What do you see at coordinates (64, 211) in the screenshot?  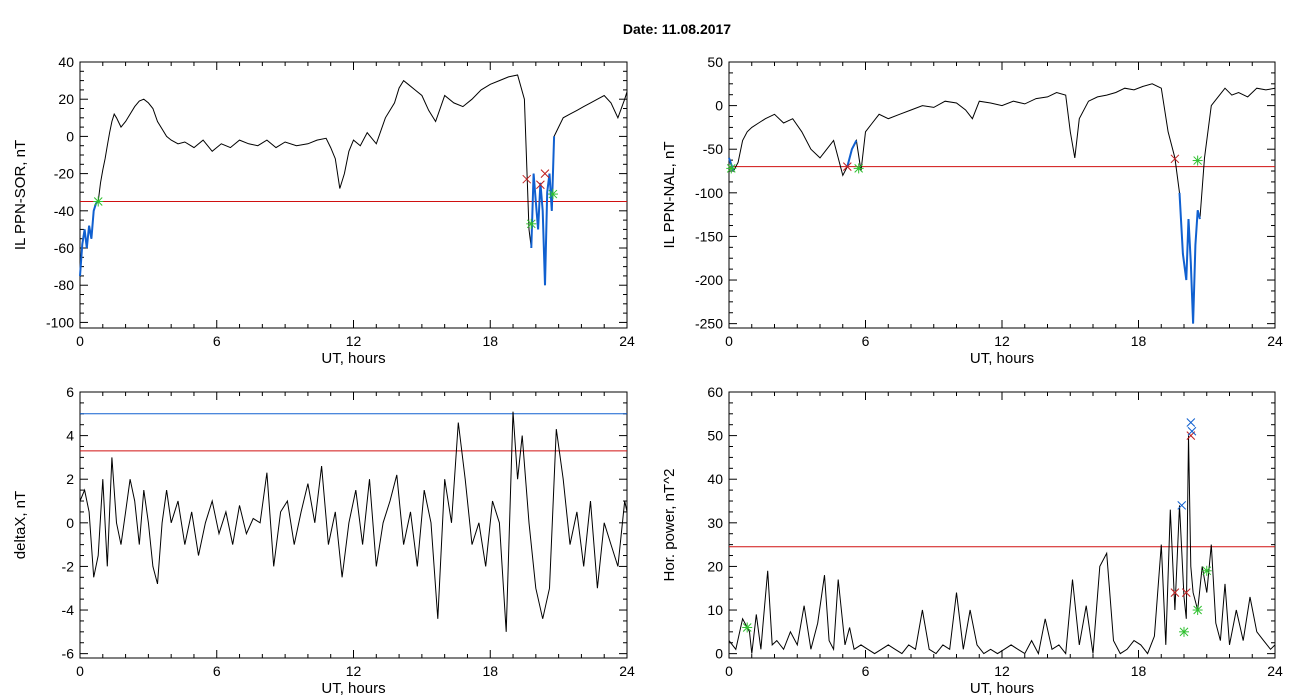 I see `y-tick-label: -40` at bounding box center [64, 211].